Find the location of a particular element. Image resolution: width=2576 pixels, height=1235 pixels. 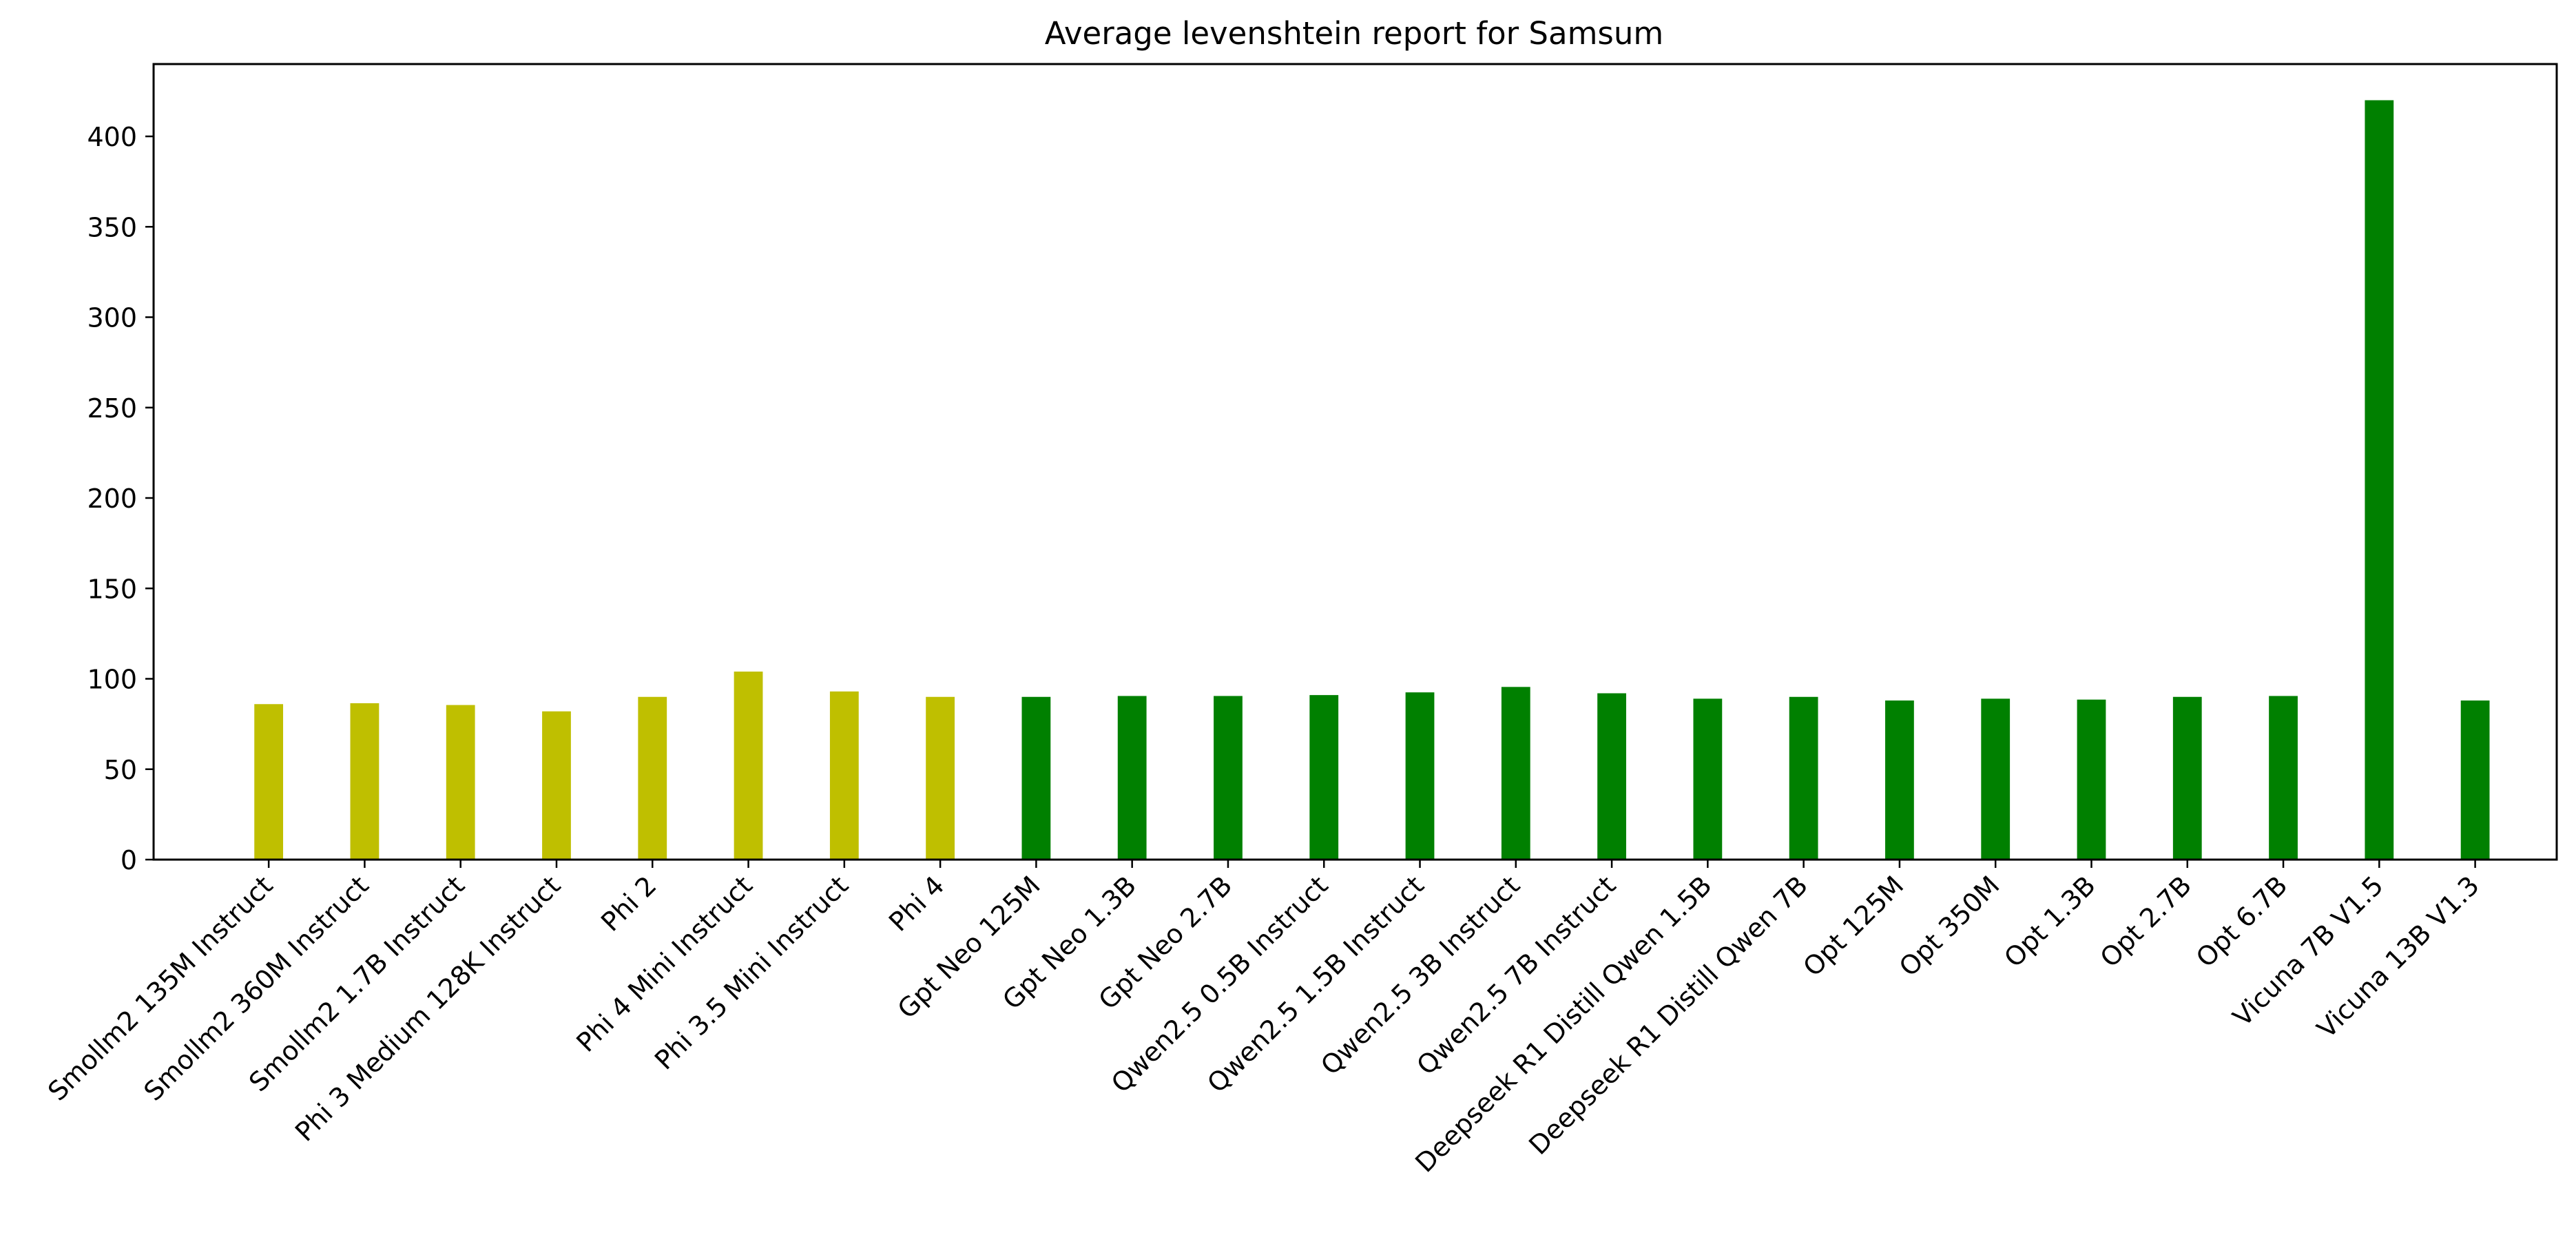

y-axis: 0 50 100 150 200 250 300 350 400 is located at coordinates (120, 498).